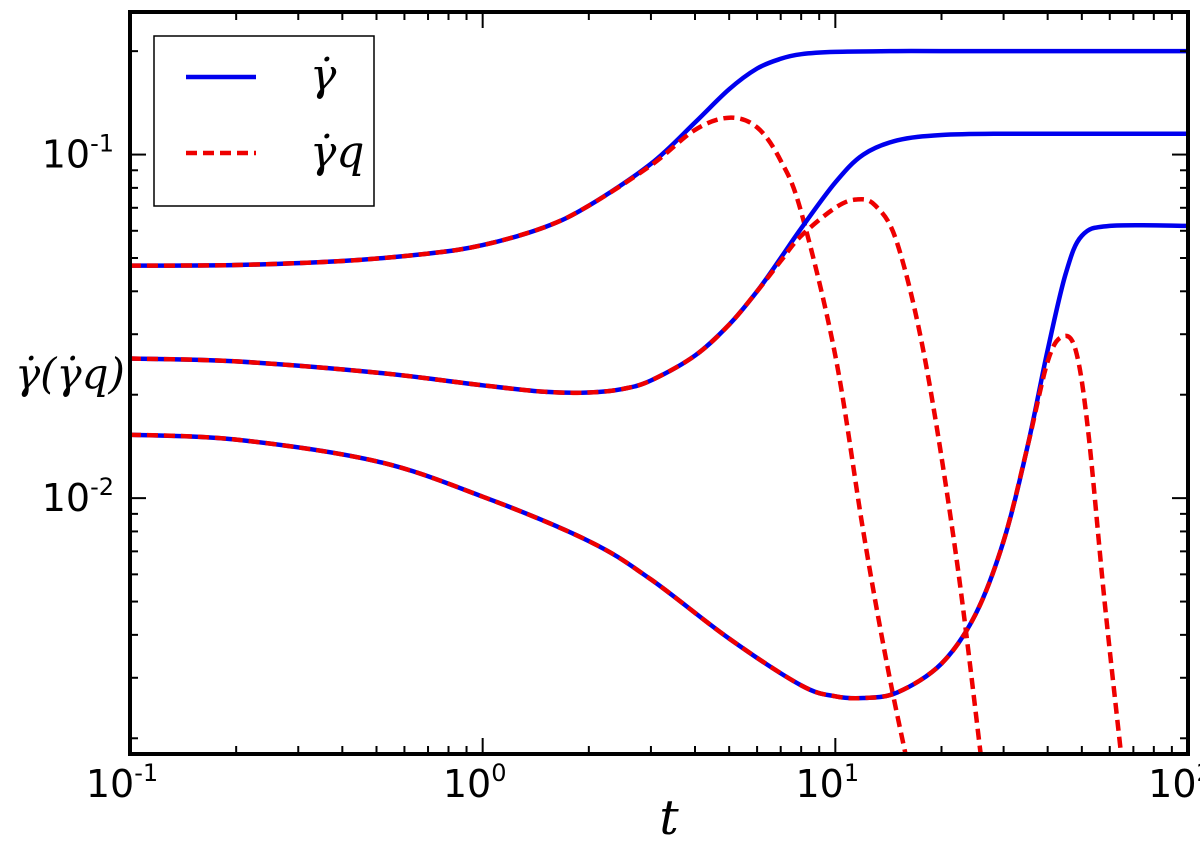  Describe the element at coordinates (337, 152) in the screenshot. I see `legend-label-gamma-dot-q: γ̇q` at that location.